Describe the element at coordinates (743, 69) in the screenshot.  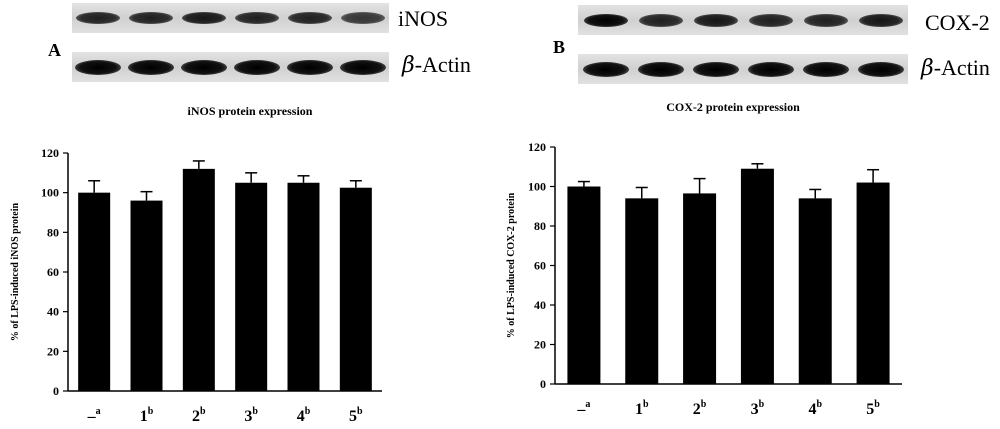
I see `actin-blot-image-b` at that location.